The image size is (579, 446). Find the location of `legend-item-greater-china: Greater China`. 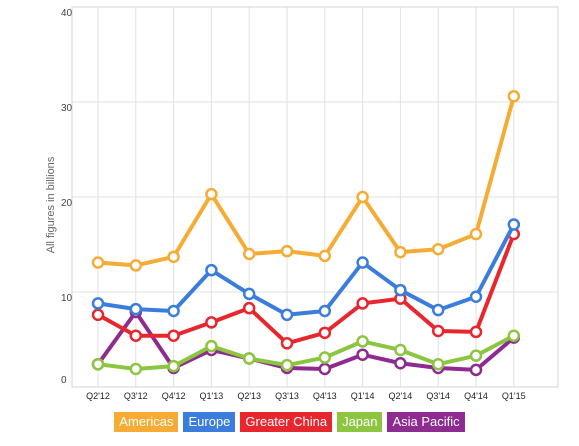

legend-item-greater-china: Greater China is located at coordinates (286, 422).